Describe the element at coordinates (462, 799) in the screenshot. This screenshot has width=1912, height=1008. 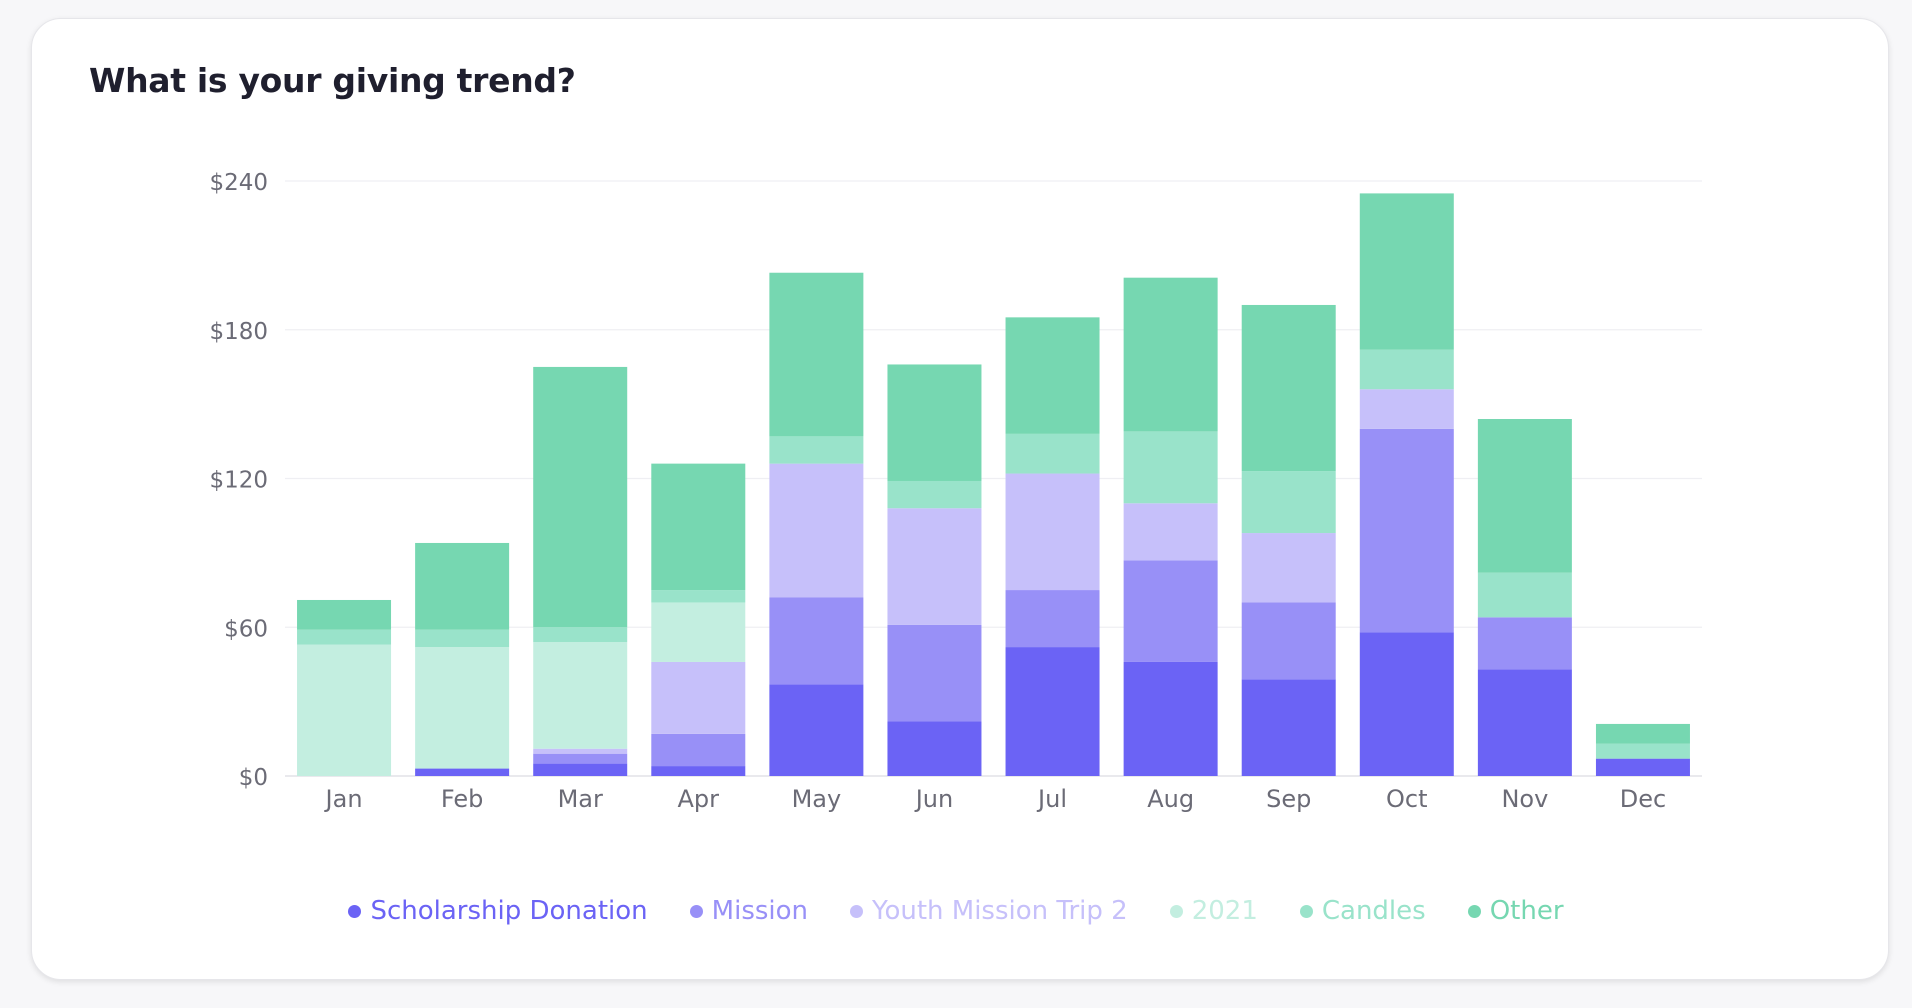
I see `x-tick-label: Feb` at that location.